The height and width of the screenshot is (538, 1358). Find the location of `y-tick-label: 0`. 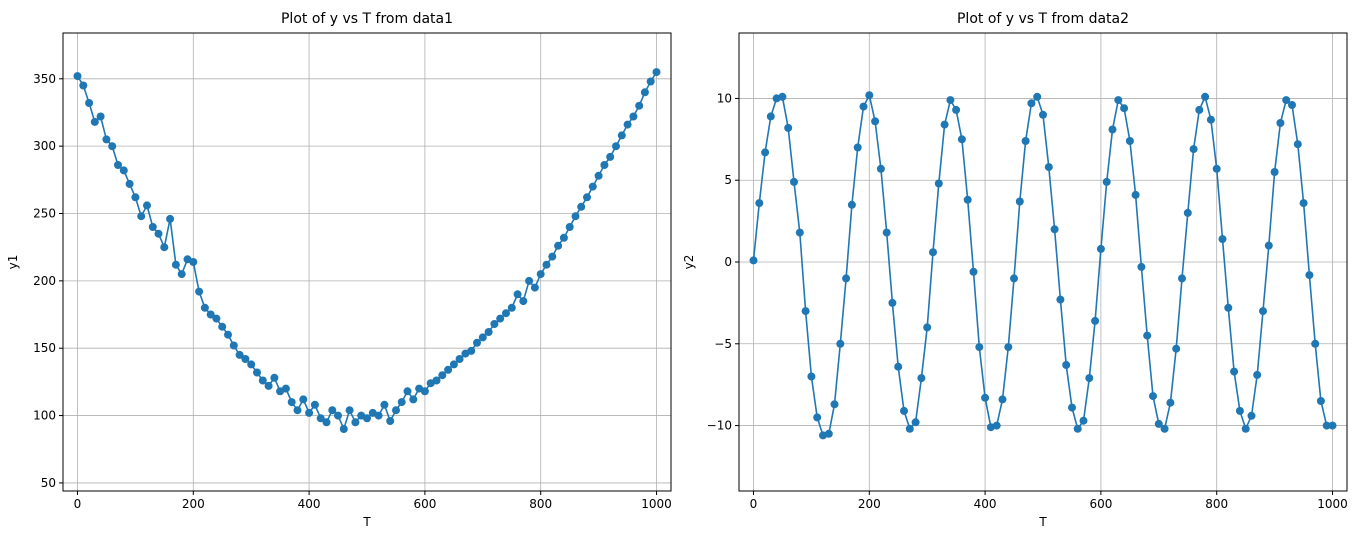

y-tick-label: 0 is located at coordinates (728, 262).